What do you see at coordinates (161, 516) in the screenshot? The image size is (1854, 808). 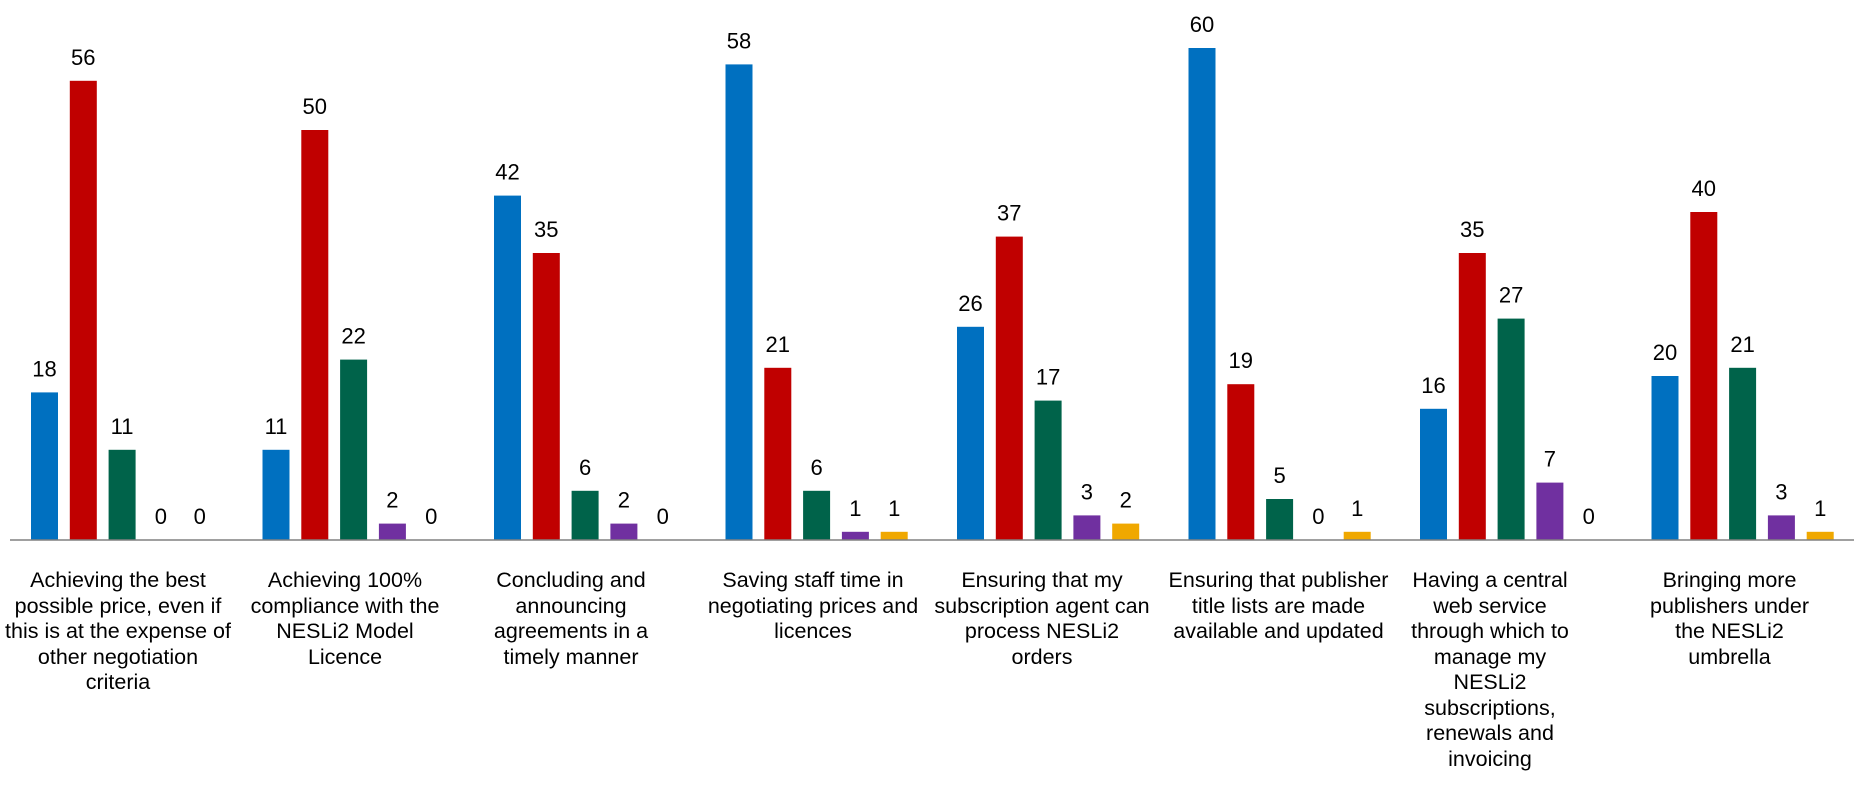 I see `data-label-group-1-series-4: 0` at bounding box center [161, 516].